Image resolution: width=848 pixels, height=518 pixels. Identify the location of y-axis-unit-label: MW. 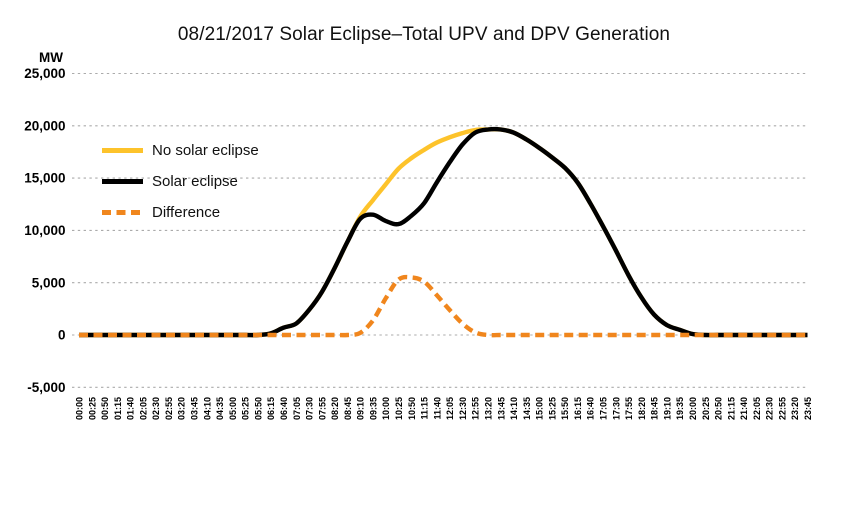
(51, 57).